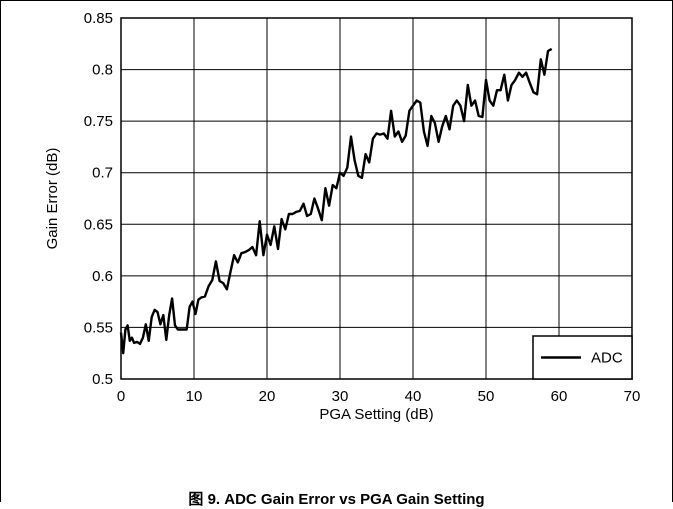  What do you see at coordinates (98, 121) in the screenshot?
I see `y-tick-label: 0.75` at bounding box center [98, 121].